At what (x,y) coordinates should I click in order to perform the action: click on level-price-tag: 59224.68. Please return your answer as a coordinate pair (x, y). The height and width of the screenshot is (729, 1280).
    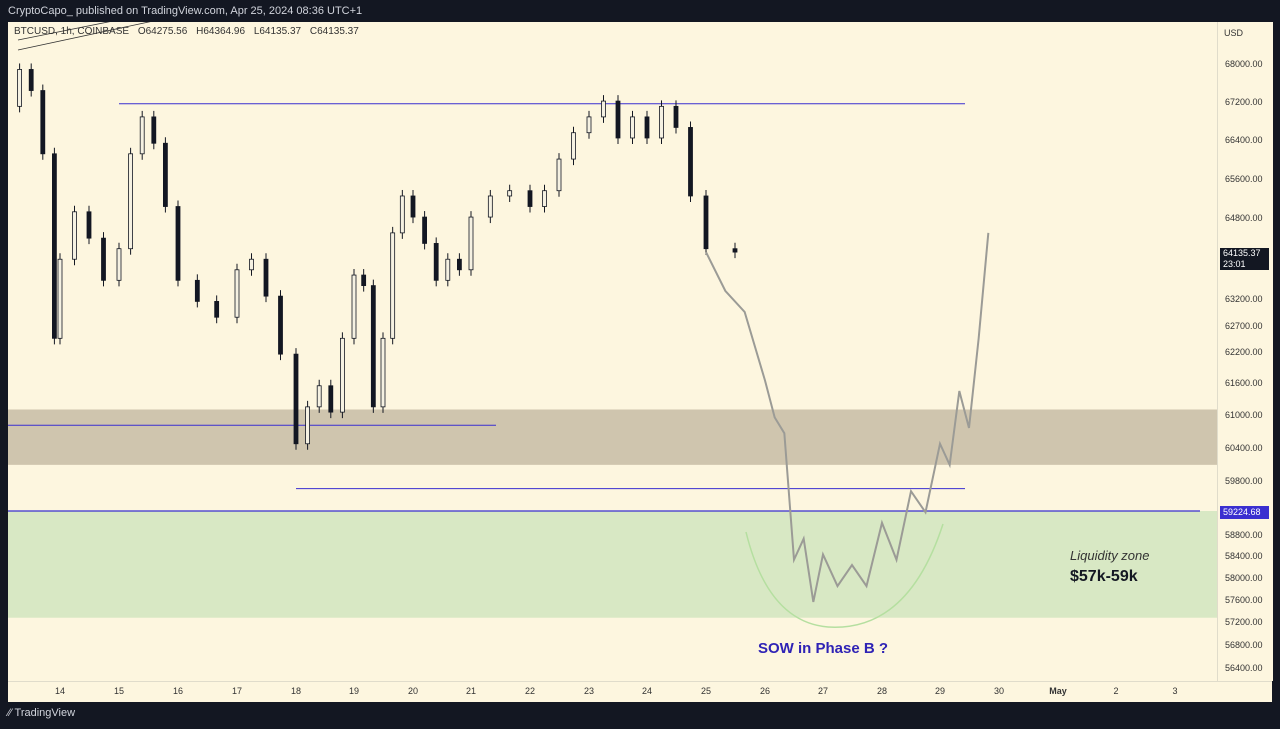
    Looking at the image, I should click on (1244, 512).